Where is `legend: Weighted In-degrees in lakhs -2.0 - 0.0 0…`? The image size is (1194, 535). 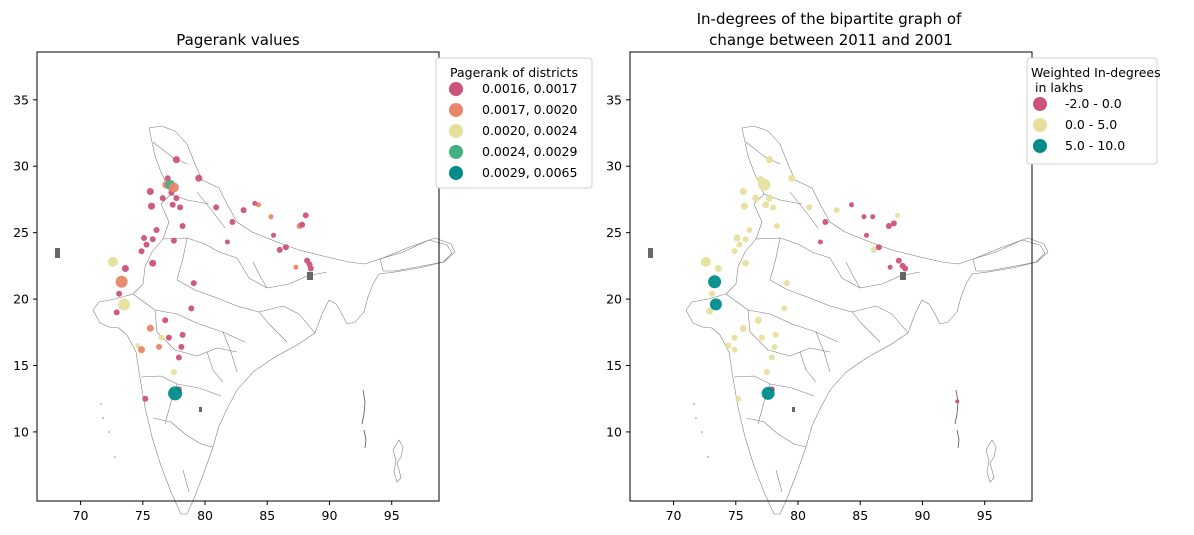 legend: Weighted In-degrees in lakhs -2.0 - 0.0 0… is located at coordinates (1093, 111).